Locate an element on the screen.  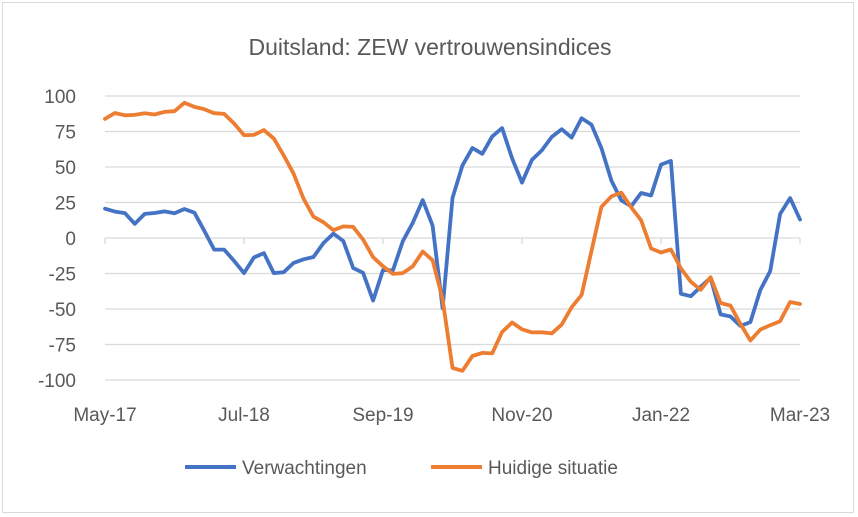
y-tick-label: 50 is located at coordinates (65, 168).